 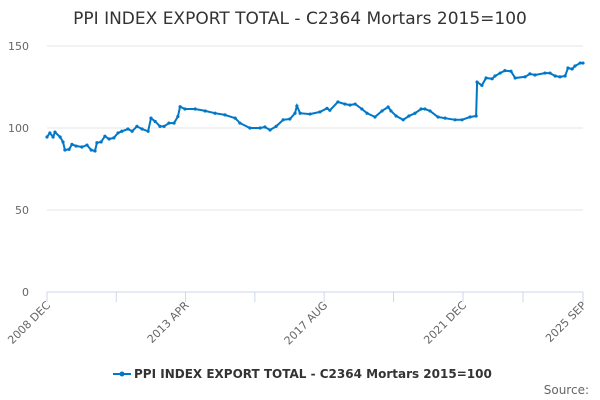 What do you see at coordinates (122, 374) in the screenshot?
I see `legend-marker` at bounding box center [122, 374].